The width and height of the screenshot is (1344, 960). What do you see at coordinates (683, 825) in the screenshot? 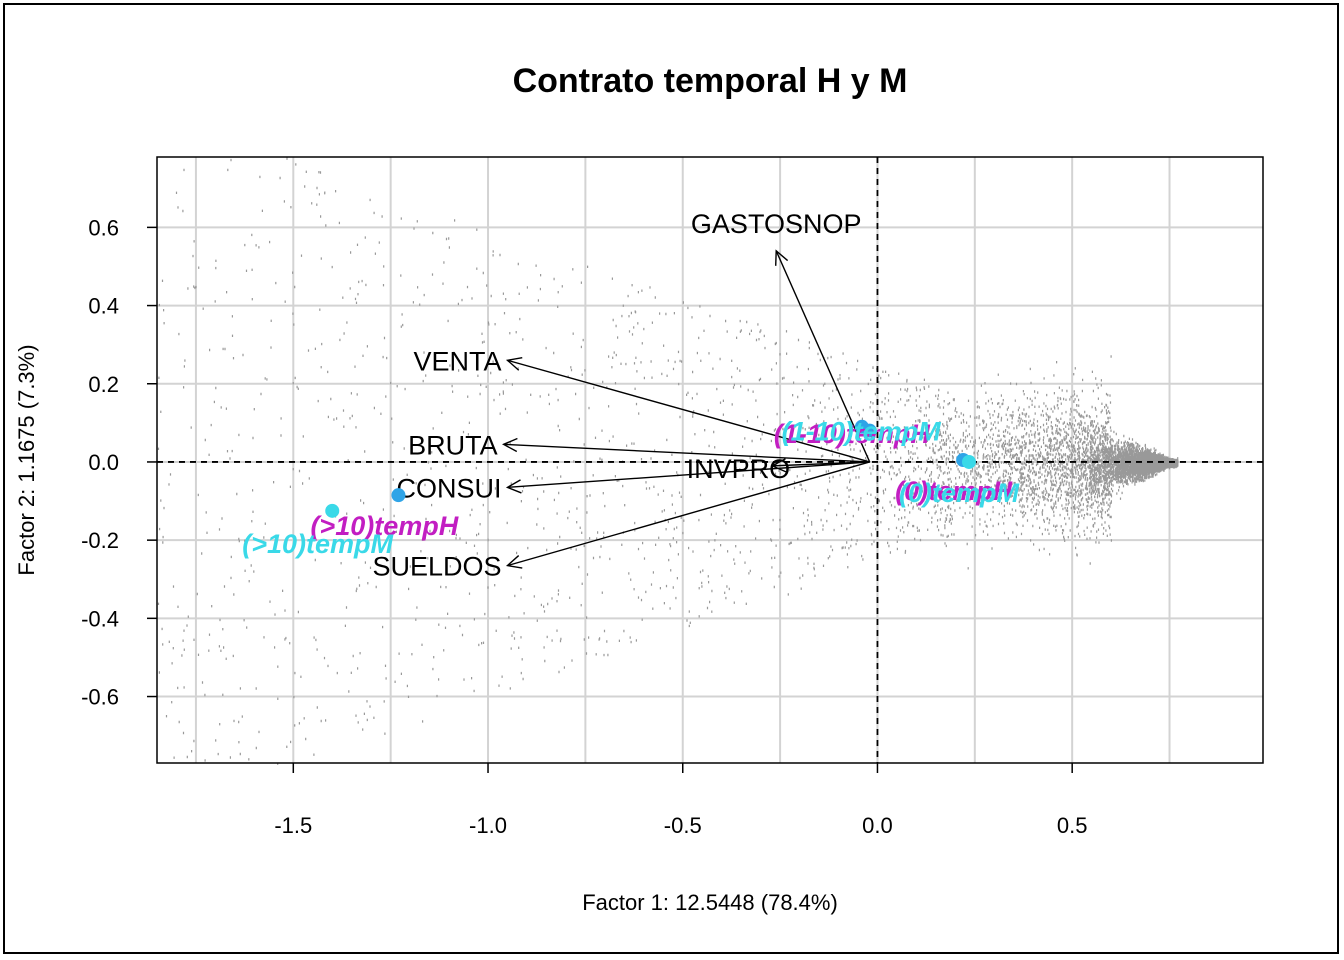
I see `x-tick-label: -0.5` at bounding box center [683, 825].